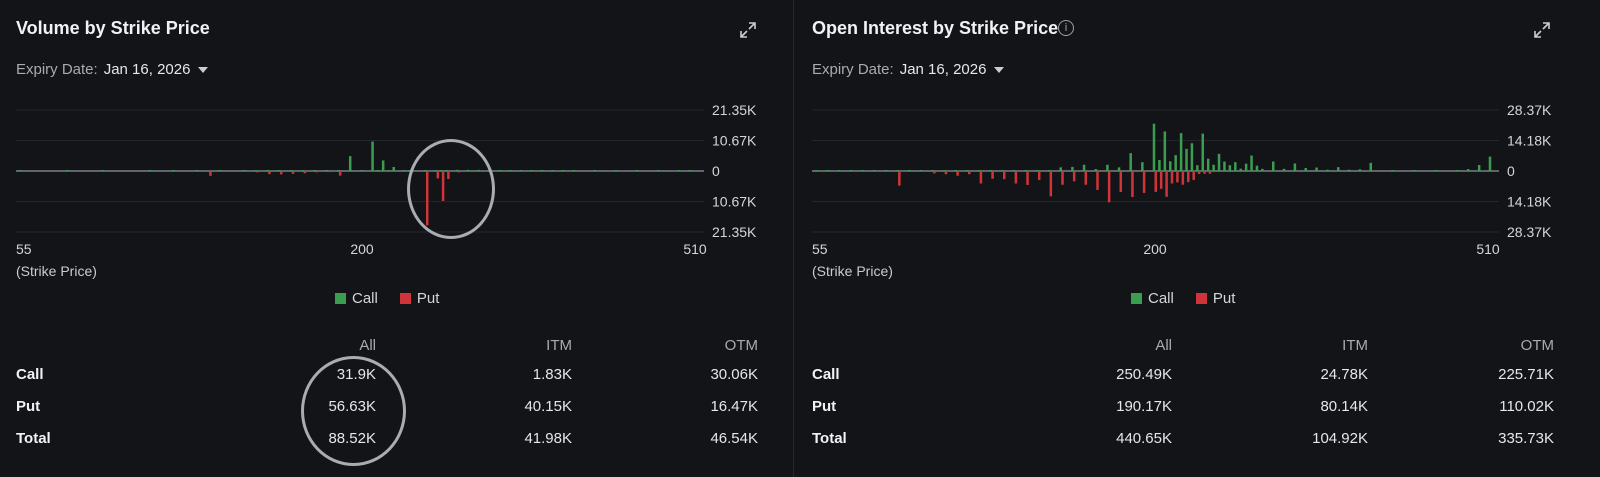  What do you see at coordinates (147, 69) in the screenshot?
I see `expiry-value: Jan 16, 2026` at bounding box center [147, 69].